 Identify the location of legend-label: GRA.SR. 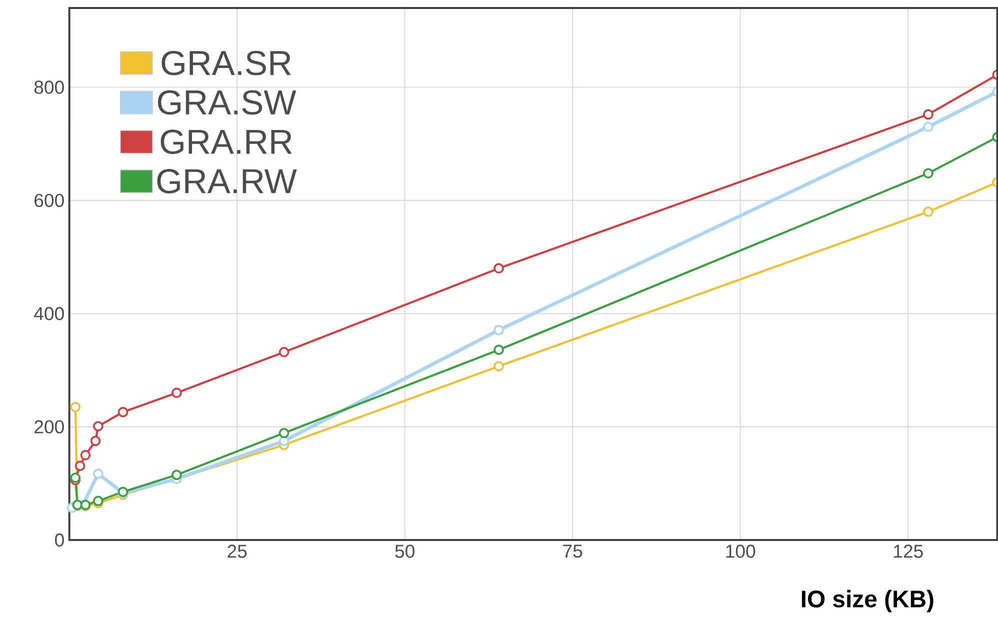
(226, 63).